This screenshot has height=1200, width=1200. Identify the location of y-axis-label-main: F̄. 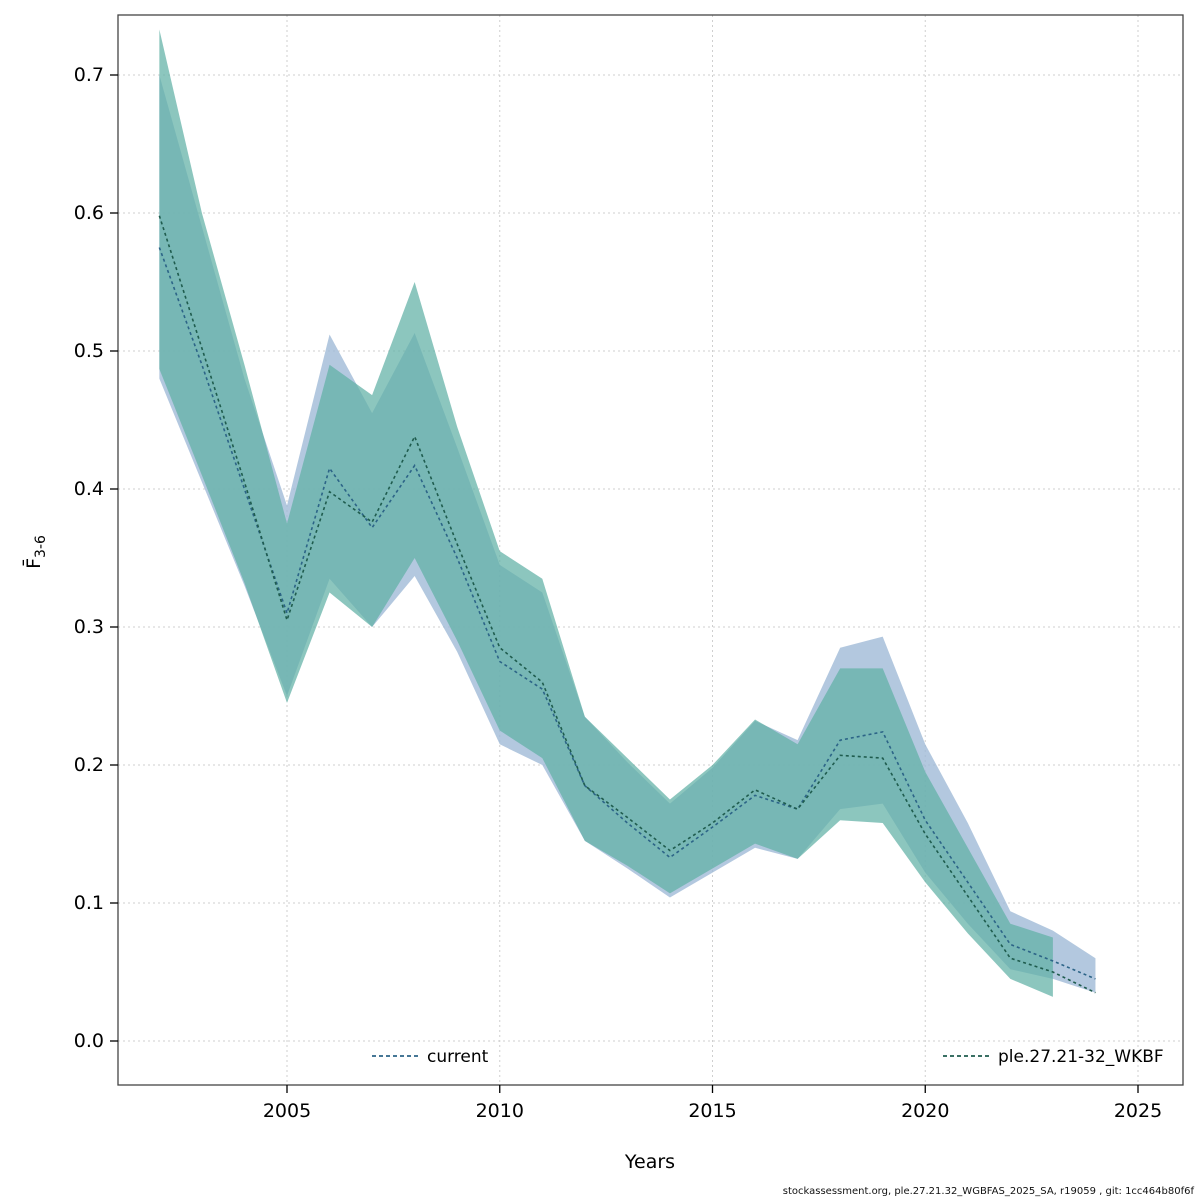
(33, 563).